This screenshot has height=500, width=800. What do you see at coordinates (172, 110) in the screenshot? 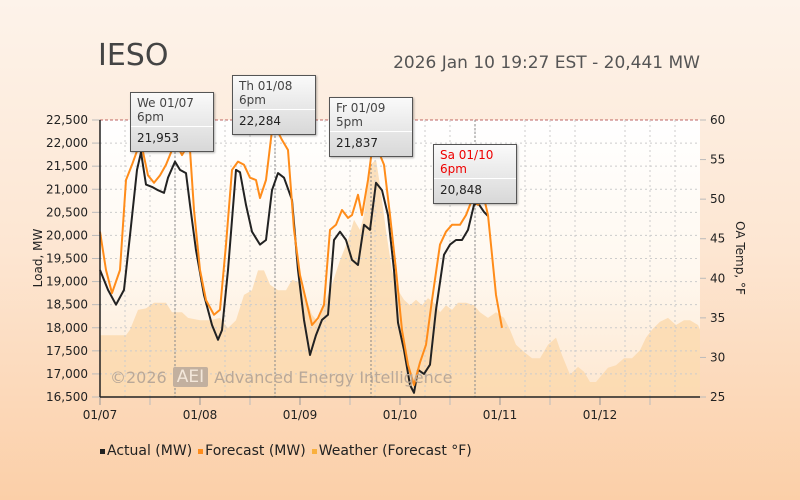
I see `tooltip-label: We 01/07 6pm` at bounding box center [172, 110].